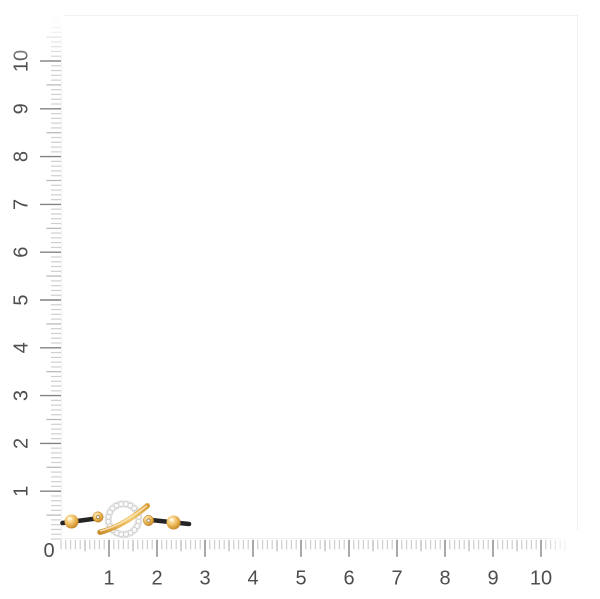 The width and height of the screenshot is (600, 599). Describe the element at coordinates (22, 252) in the screenshot. I see `y-tick-label: 6` at that location.